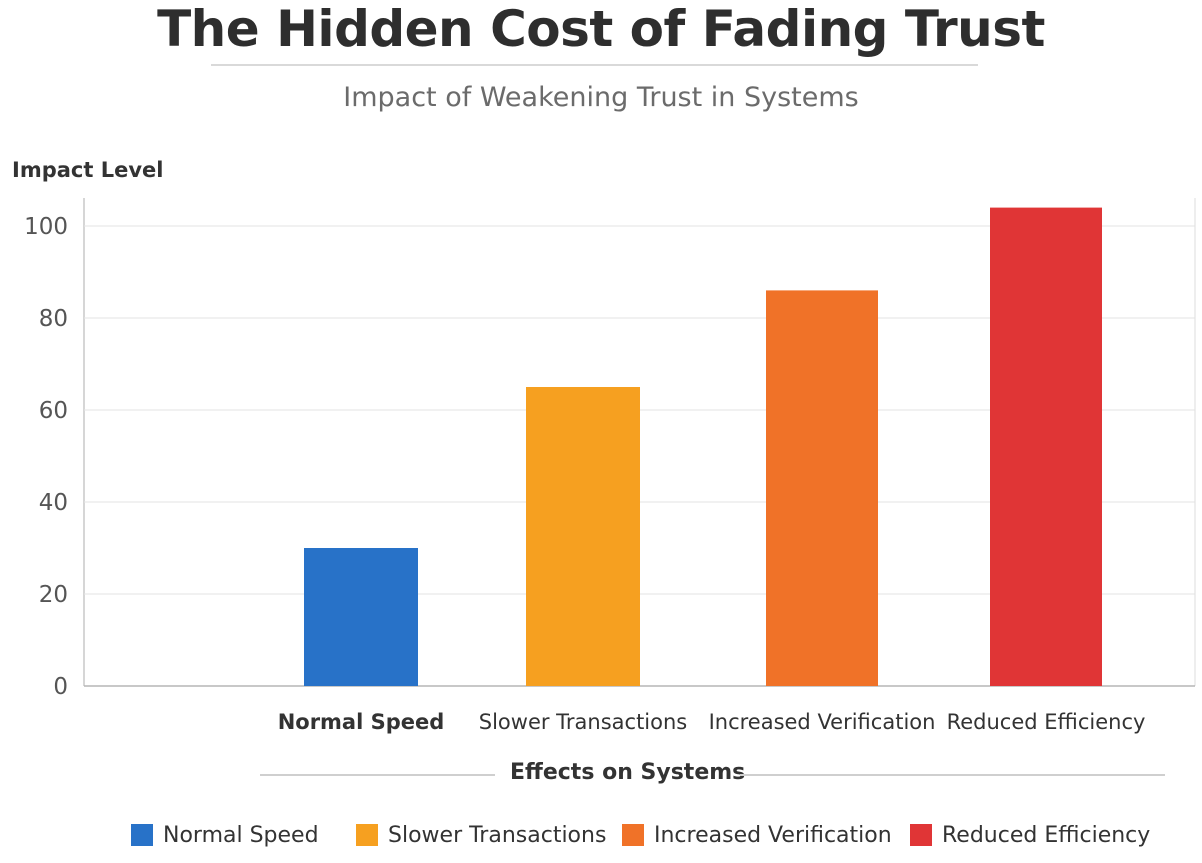 The width and height of the screenshot is (1202, 863). I want to click on bar-reduced-efficiency, so click(1046, 446).